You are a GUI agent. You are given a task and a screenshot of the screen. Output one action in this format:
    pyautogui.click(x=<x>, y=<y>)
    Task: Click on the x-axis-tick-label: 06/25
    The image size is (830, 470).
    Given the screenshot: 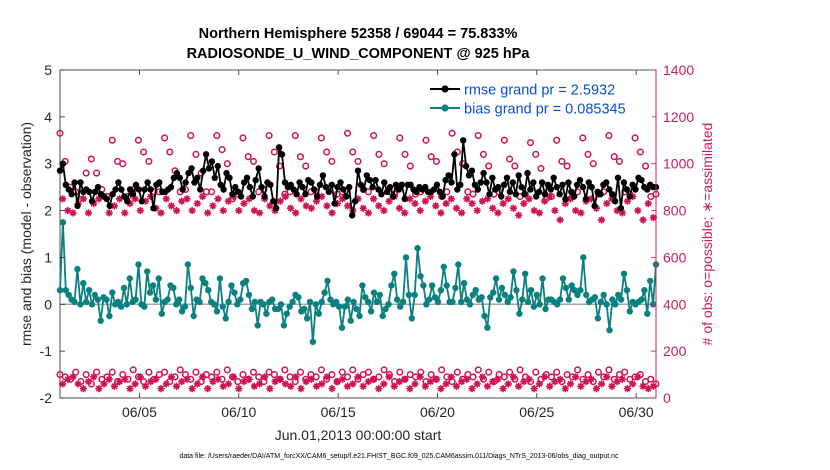 What is the action you would take?
    pyautogui.click(x=536, y=412)
    